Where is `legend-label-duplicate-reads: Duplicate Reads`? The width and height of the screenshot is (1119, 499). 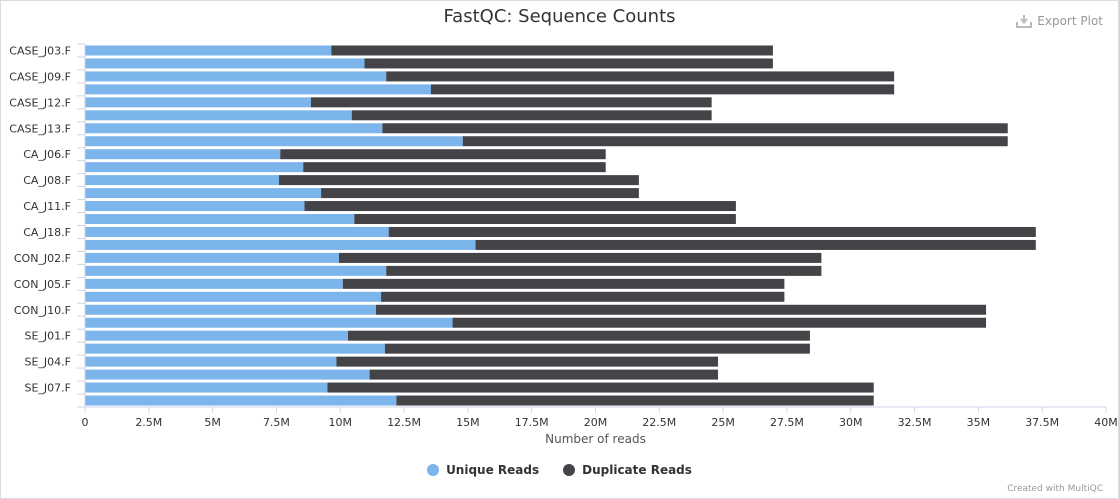
legend-label-duplicate-reads: Duplicate Reads is located at coordinates (637, 470).